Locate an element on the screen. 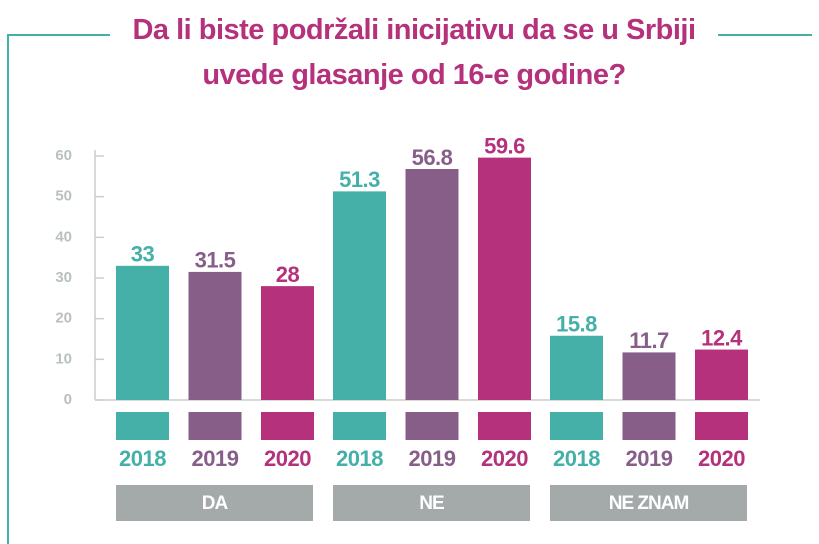  y-tick-label: 60 is located at coordinates (63, 155).